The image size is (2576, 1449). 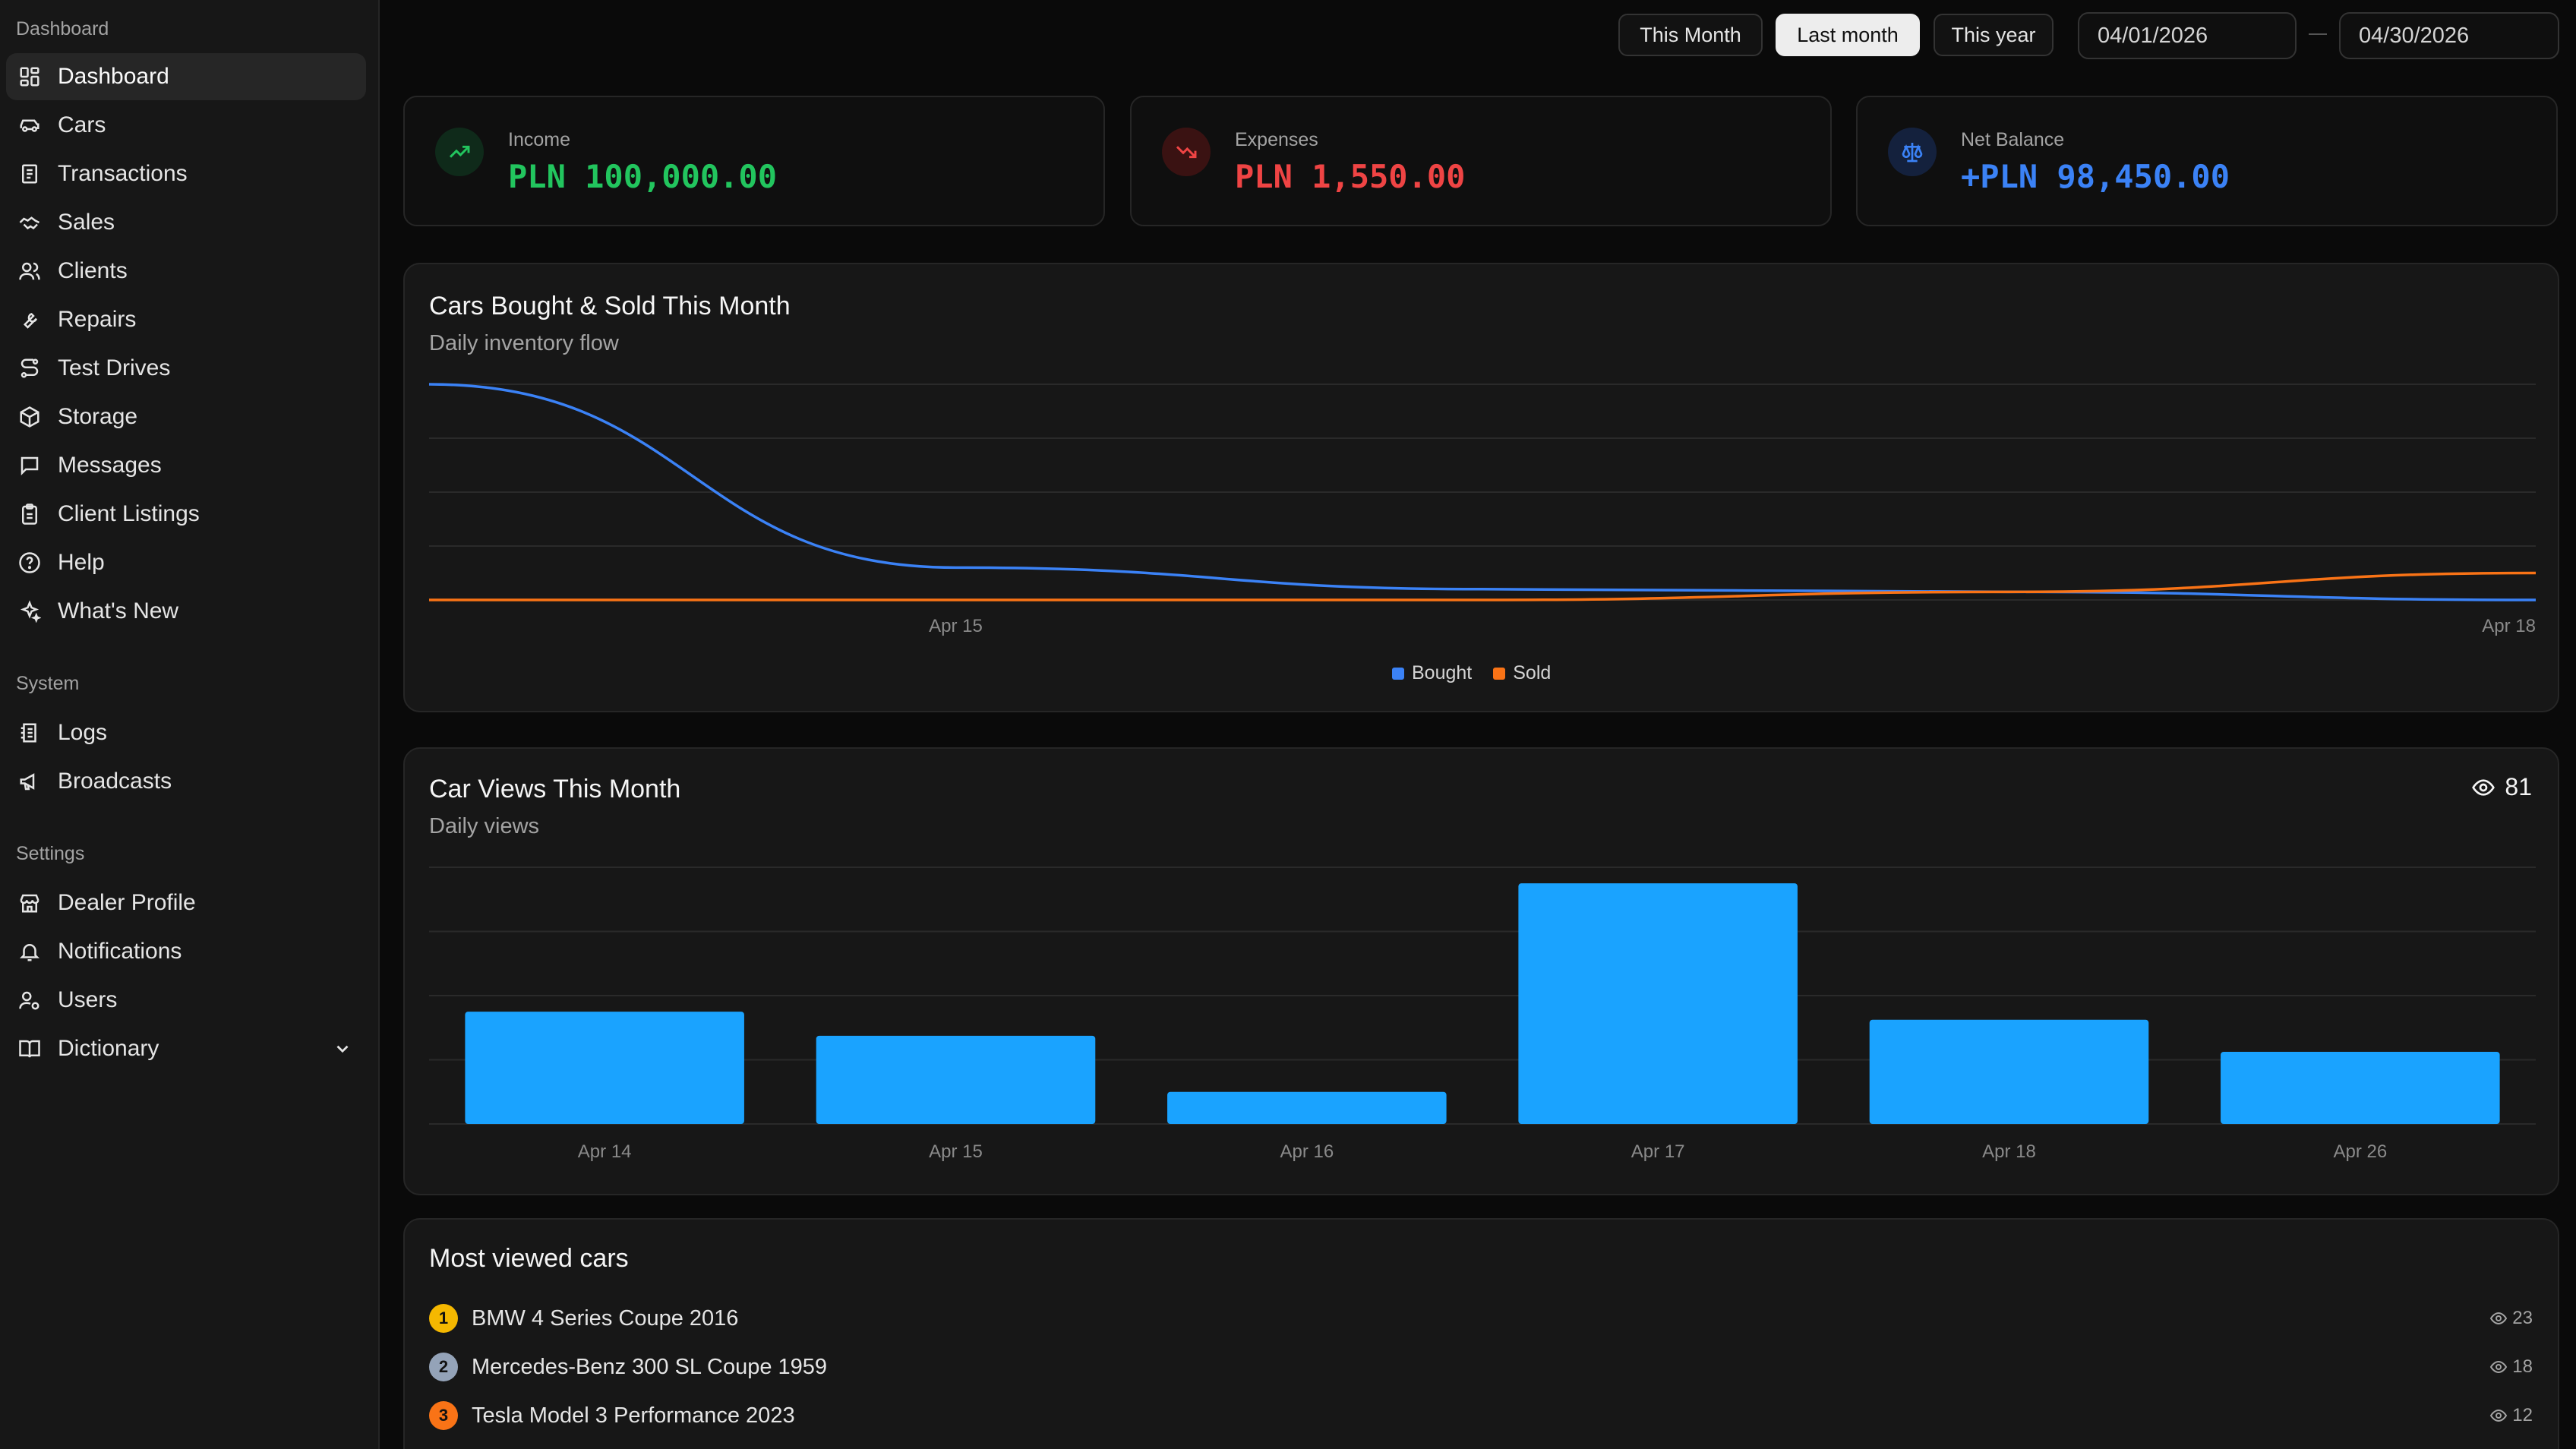 I want to click on sidebar-item-whats-new: What's New, so click(x=186, y=611).